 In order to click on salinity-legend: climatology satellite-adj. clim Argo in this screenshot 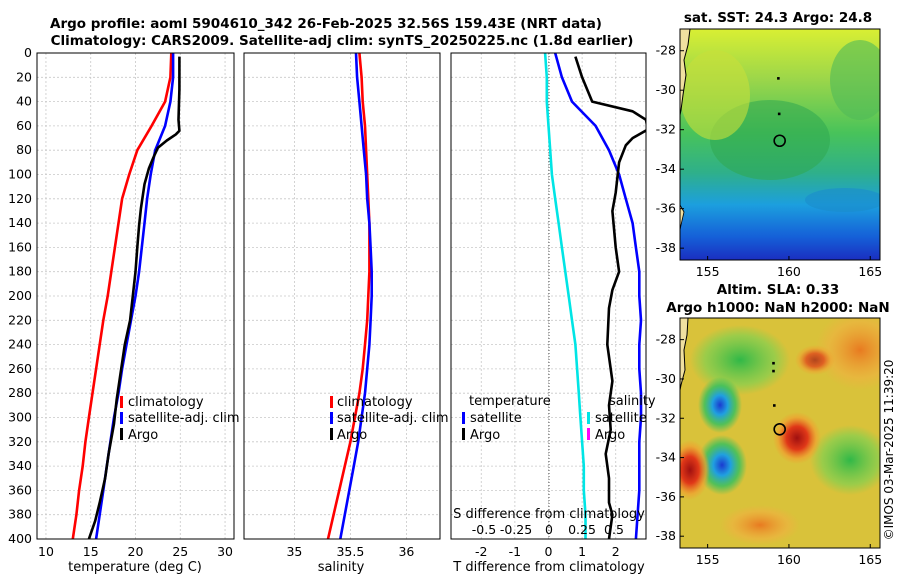, I will do `click(389, 419)`.